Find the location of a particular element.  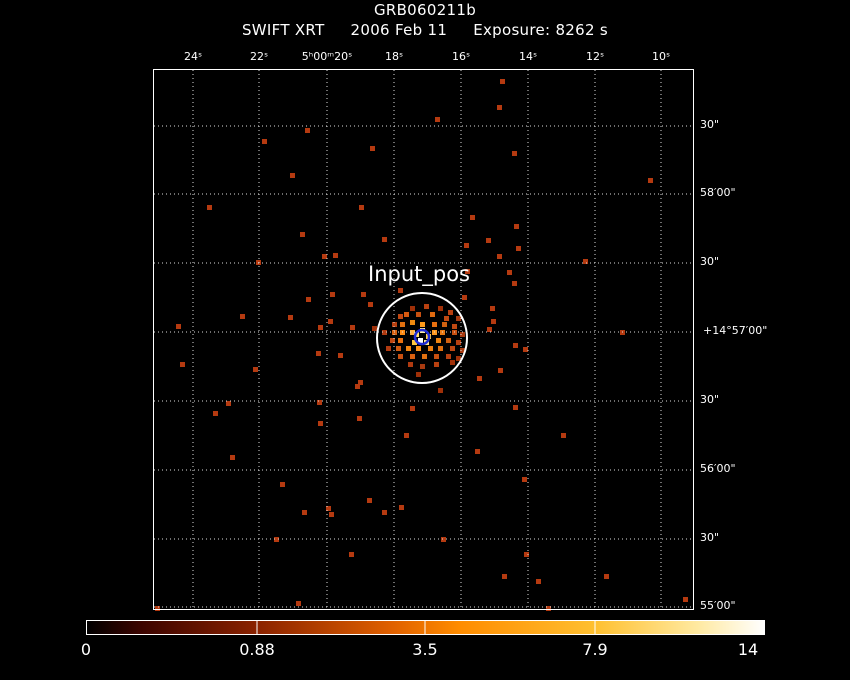

plot-subtitle: SWIFT XRT 2006 Feb 11 Exposure: 8262 s is located at coordinates (425, 30).